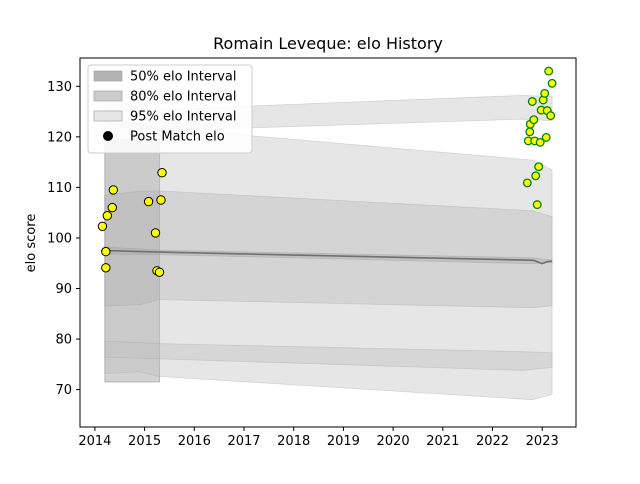 The height and width of the screenshot is (484, 640). I want to click on y-tick-label: 130, so click(59, 87).